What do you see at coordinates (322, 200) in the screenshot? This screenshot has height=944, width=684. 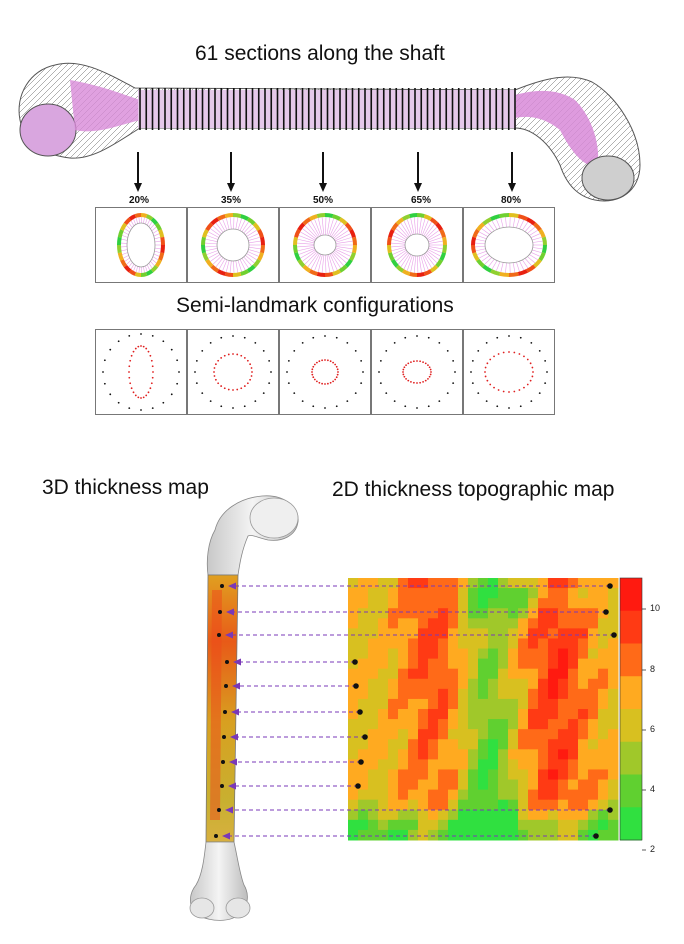 I see `section-label-50: 50%` at bounding box center [322, 200].